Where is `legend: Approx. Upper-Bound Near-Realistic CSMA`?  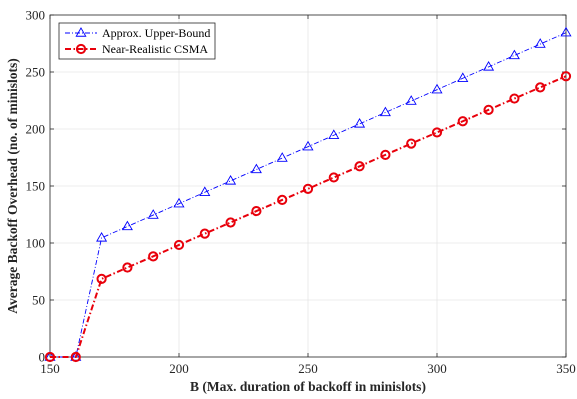 legend: Approx. Upper-Bound Near-Realistic CSMA is located at coordinates (137, 41).